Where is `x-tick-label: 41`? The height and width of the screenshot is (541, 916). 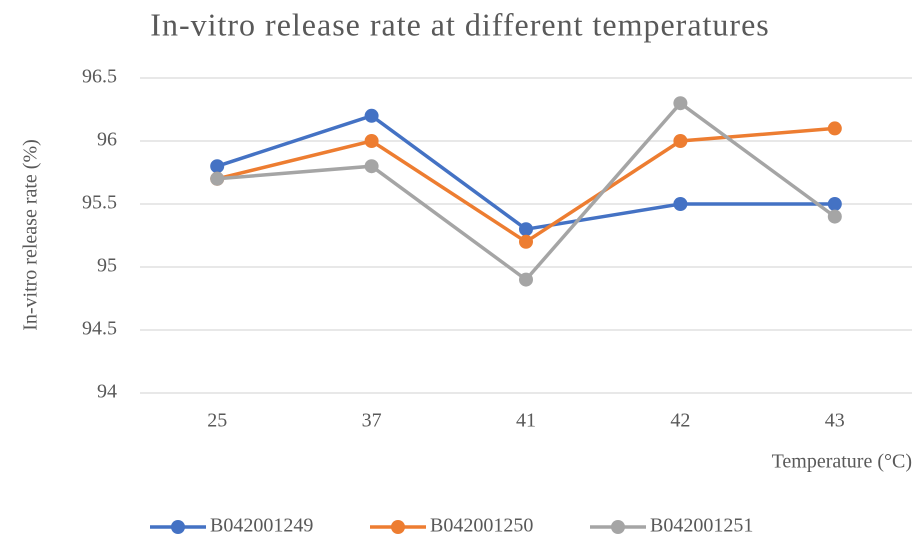
x-tick-label: 41 is located at coordinates (526, 421).